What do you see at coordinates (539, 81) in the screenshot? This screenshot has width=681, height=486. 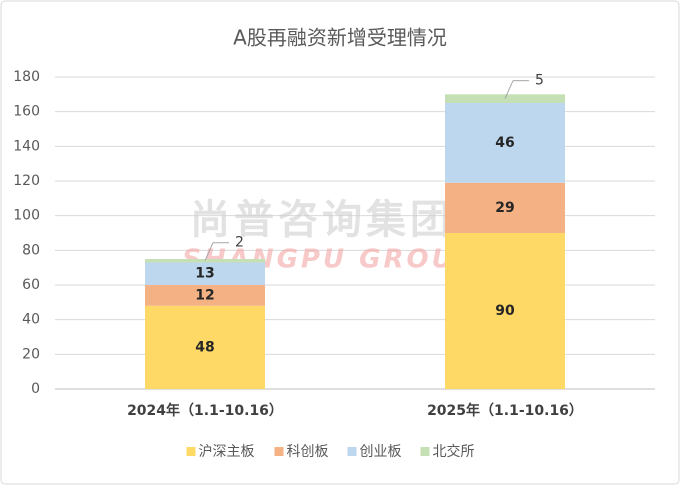 I see `data-label: 5` at bounding box center [539, 81].